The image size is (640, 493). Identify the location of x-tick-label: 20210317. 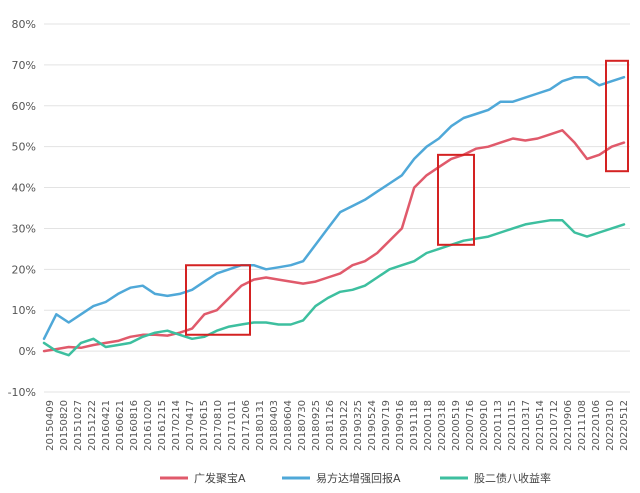
(526, 425).